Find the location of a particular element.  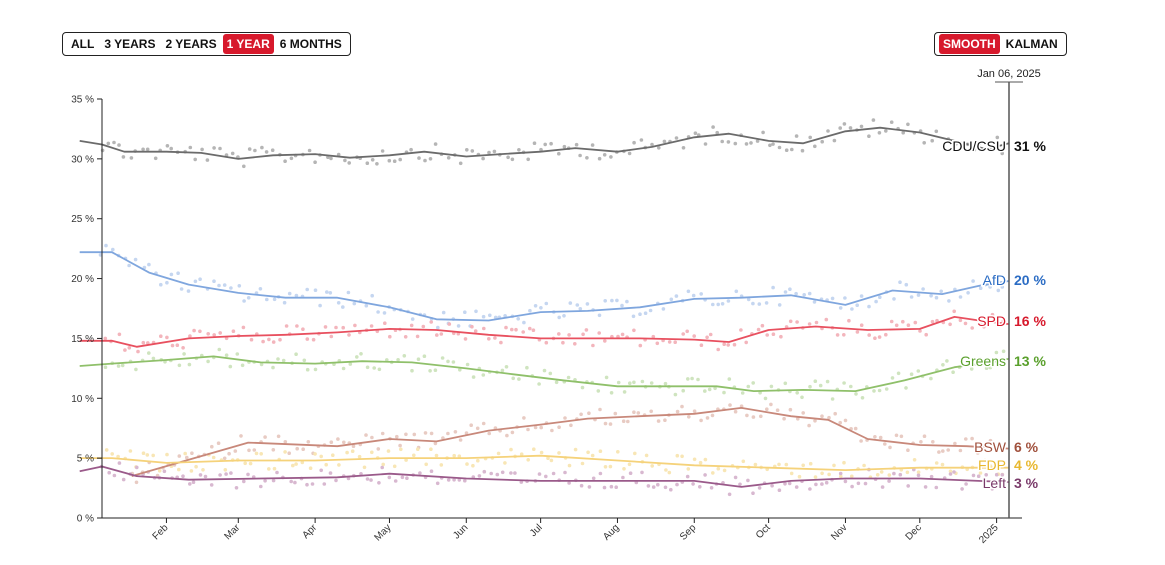

mode-smooth-button: SMOOTH is located at coordinates (969, 44).